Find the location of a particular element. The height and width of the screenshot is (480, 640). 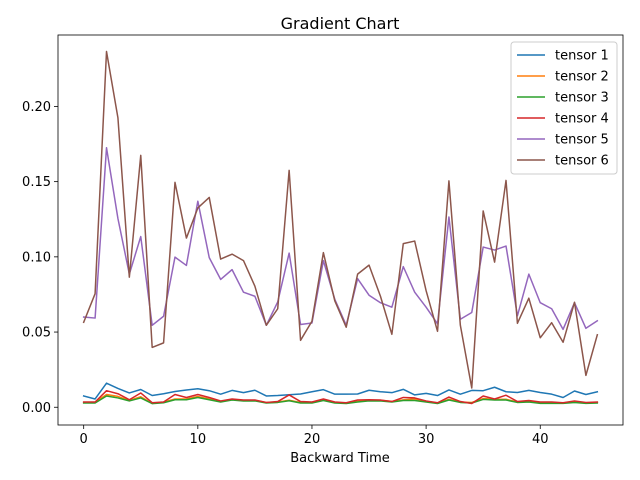

x-tick-label: 40 is located at coordinates (540, 439).